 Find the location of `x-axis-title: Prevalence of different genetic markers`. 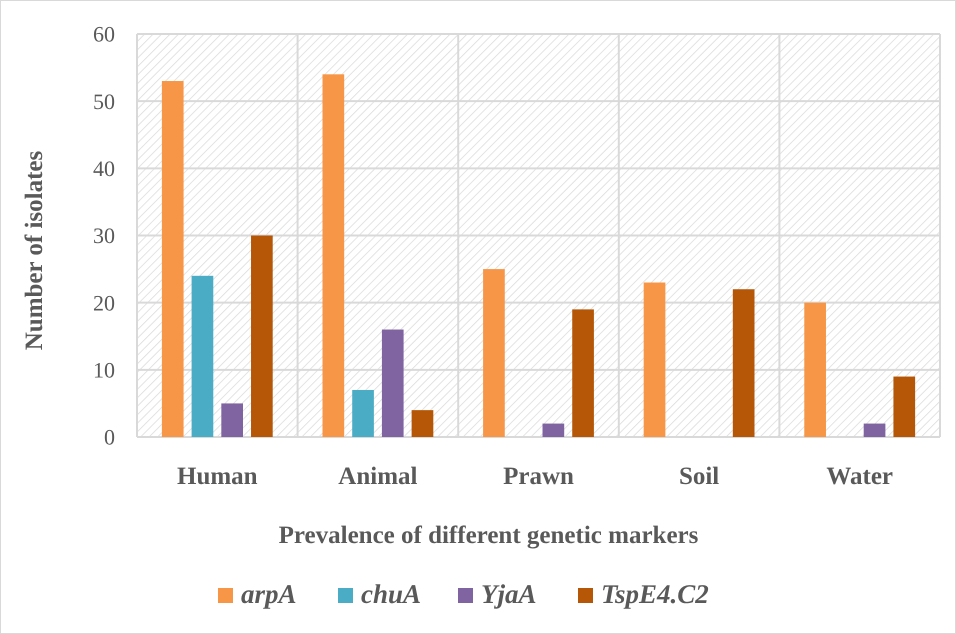

x-axis-title: Prevalence of different genetic markers is located at coordinates (488, 535).